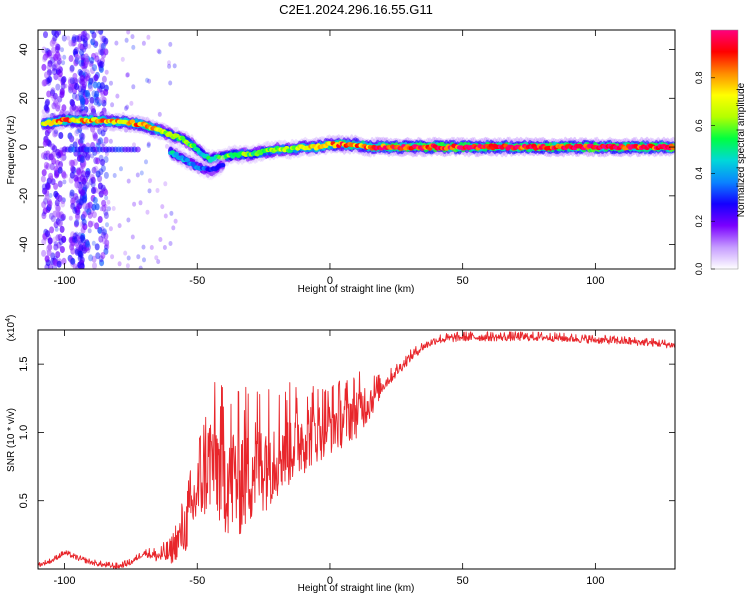  I want to click on spectrogram-x-tick-label: -50, so click(197, 281).